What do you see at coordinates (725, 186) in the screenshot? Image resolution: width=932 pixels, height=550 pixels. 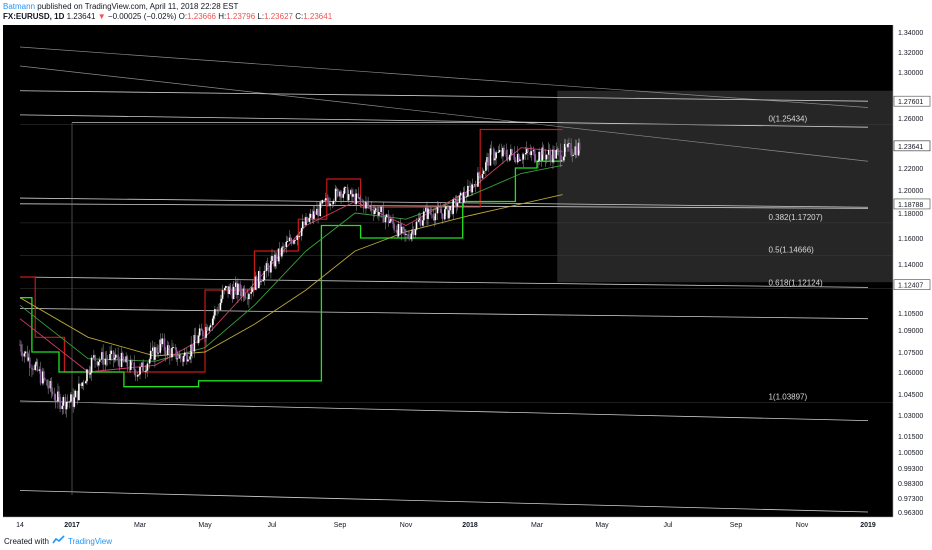 I see `projection-shaded-box` at bounding box center [725, 186].